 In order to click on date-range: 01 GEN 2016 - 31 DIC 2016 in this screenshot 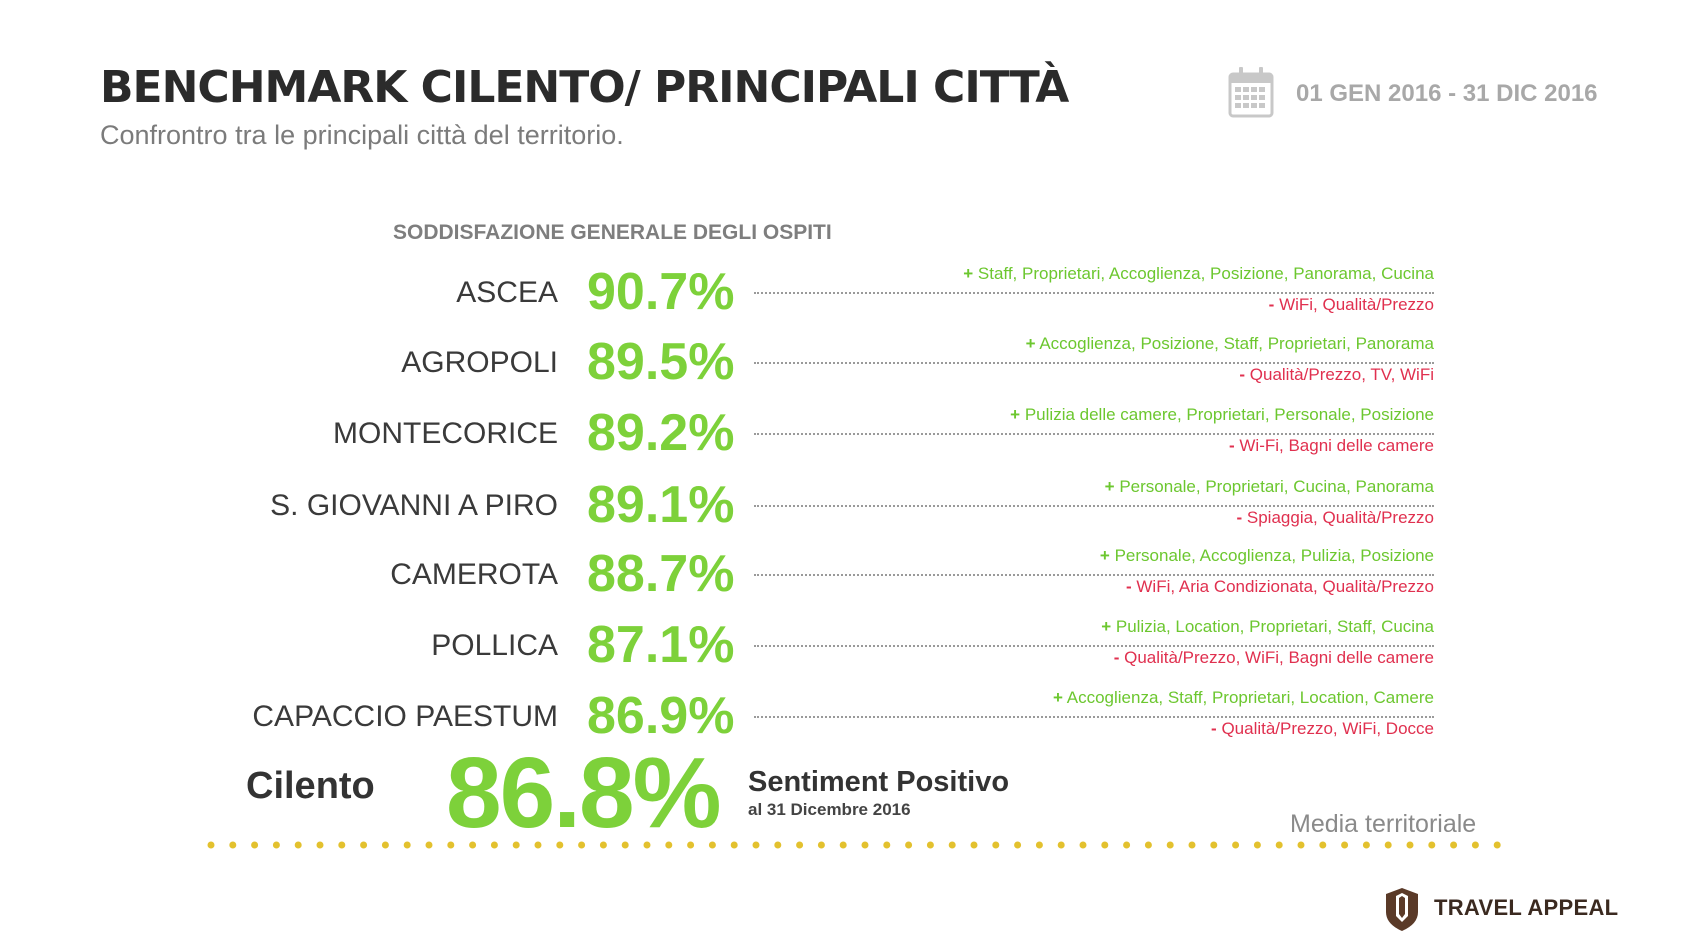, I will do `click(1447, 93)`.